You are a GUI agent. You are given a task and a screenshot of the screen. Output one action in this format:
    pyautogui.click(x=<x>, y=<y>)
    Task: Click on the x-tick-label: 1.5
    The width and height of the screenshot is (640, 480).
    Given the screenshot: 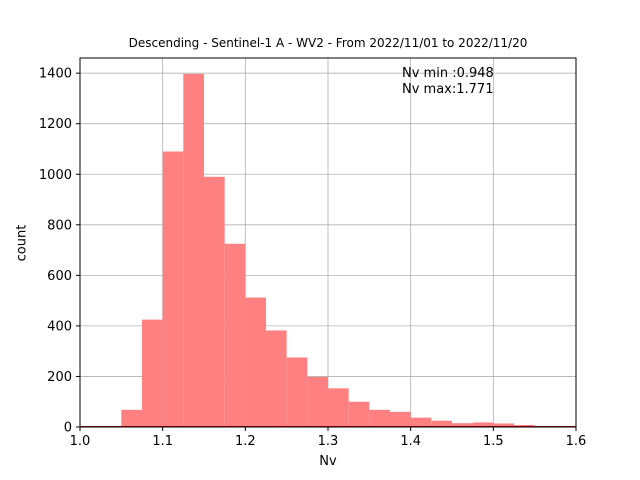 What is the action you would take?
    pyautogui.click(x=493, y=441)
    